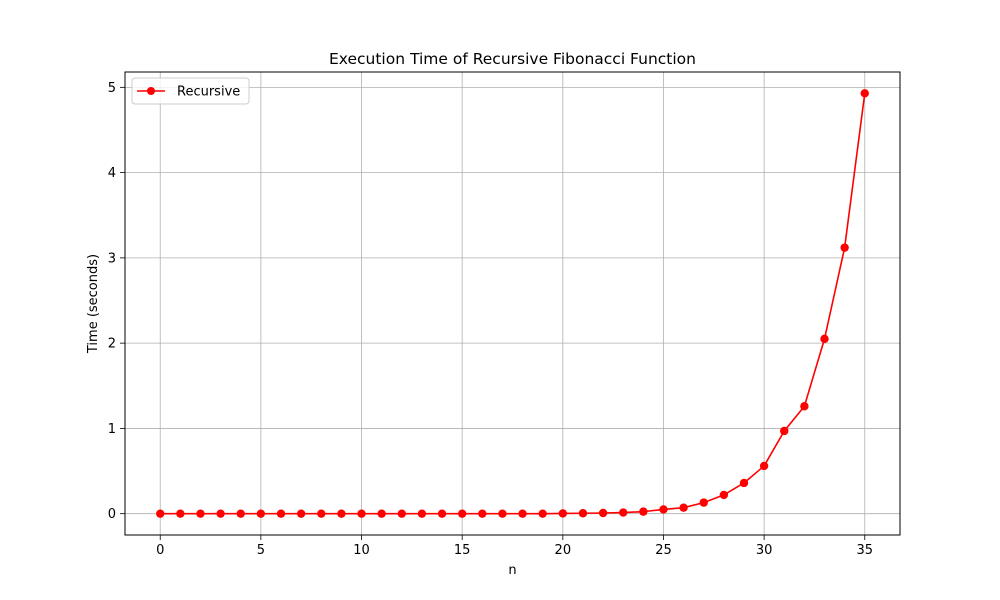 This screenshot has width=1000, height=600. I want to click on x-tick-label: 10, so click(361, 550).